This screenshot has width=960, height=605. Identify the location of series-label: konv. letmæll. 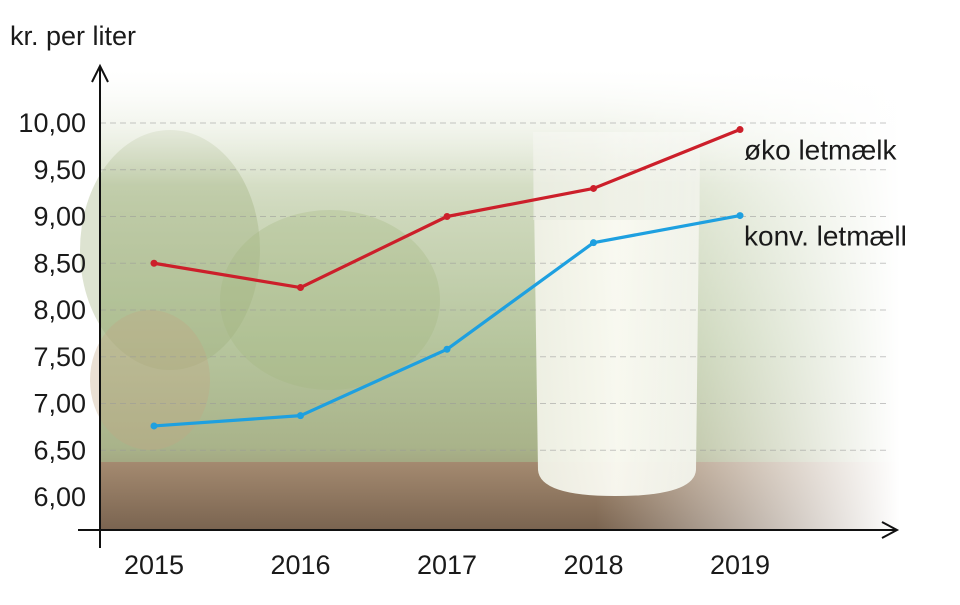
(825, 236).